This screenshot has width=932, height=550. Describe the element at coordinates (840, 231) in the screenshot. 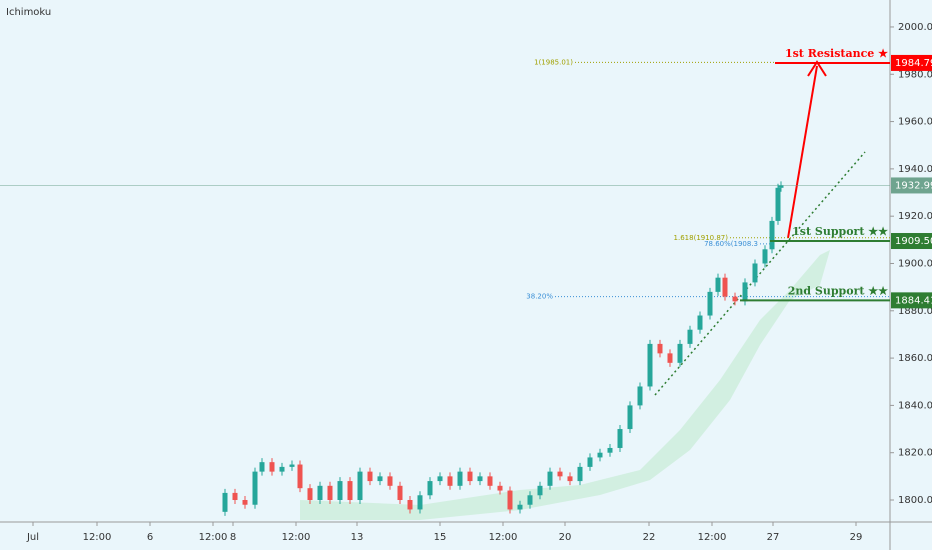

I see `level-label: 1st Support ★★` at that location.